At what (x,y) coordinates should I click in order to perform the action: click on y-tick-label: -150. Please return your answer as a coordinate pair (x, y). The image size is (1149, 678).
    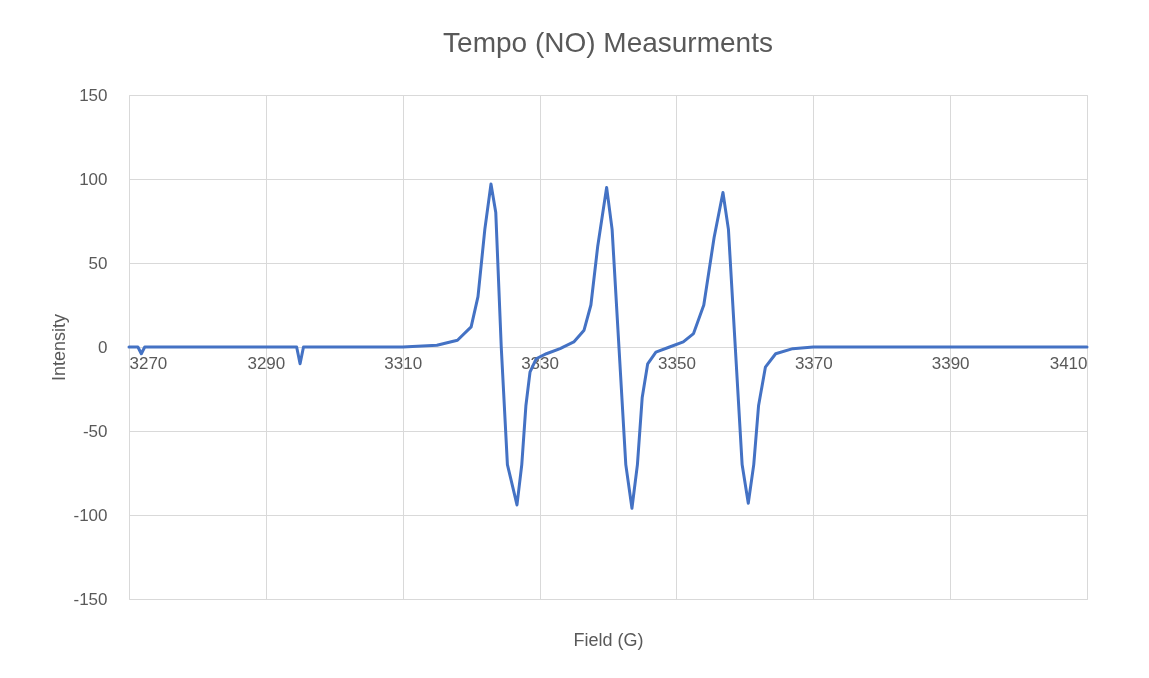
    Looking at the image, I should click on (90, 599).